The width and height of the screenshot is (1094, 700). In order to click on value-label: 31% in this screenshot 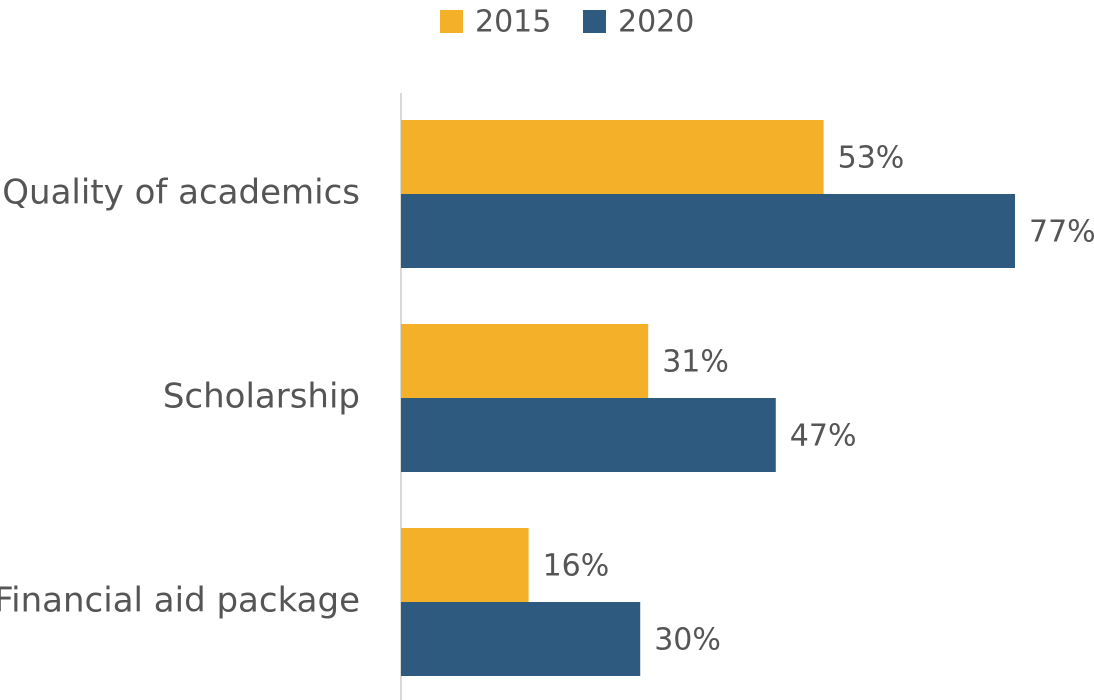, I will do `click(695, 362)`.